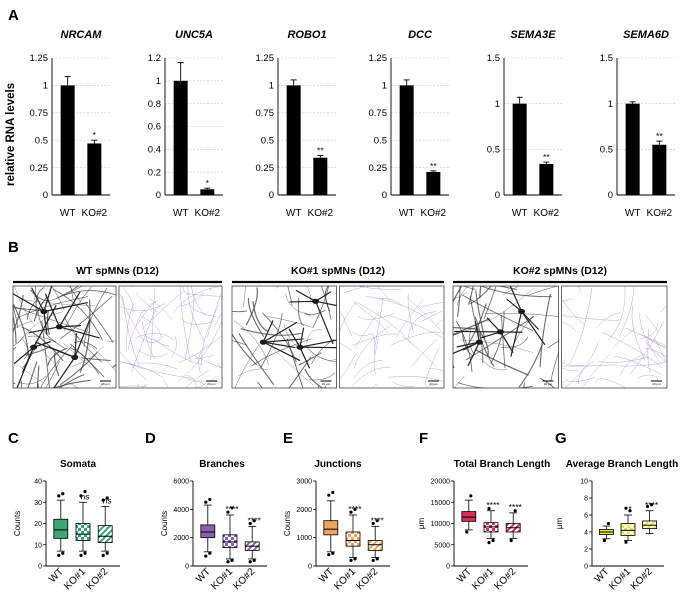 This screenshot has height=615, width=685. What do you see at coordinates (117, 271) in the screenshot?
I see `condition-label: WT spMNs (D12)` at bounding box center [117, 271].